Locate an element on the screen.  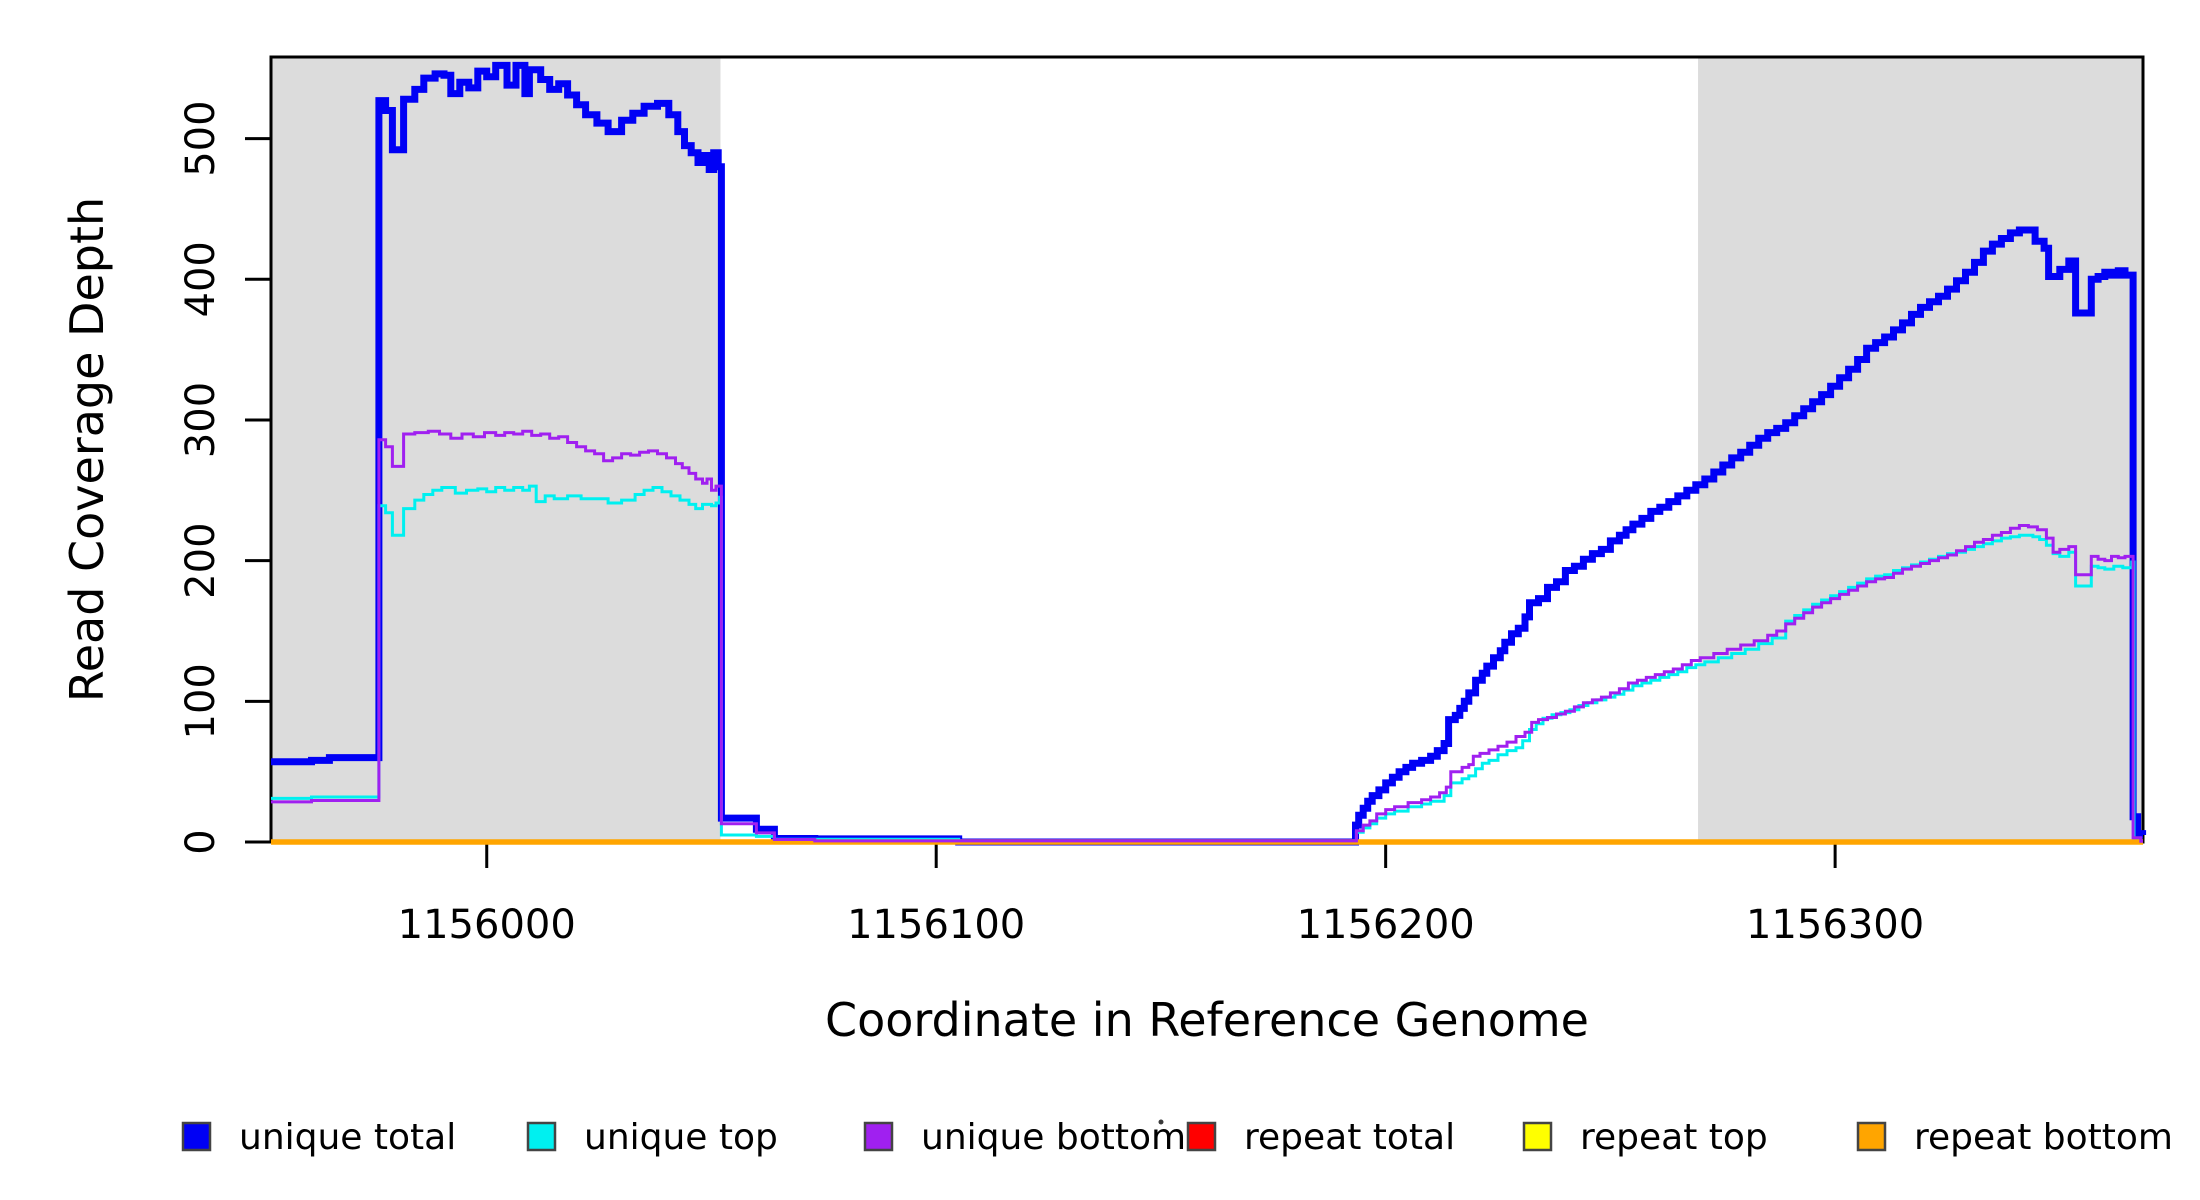
legend-label: repeat bottom is located at coordinates (2043, 1137).